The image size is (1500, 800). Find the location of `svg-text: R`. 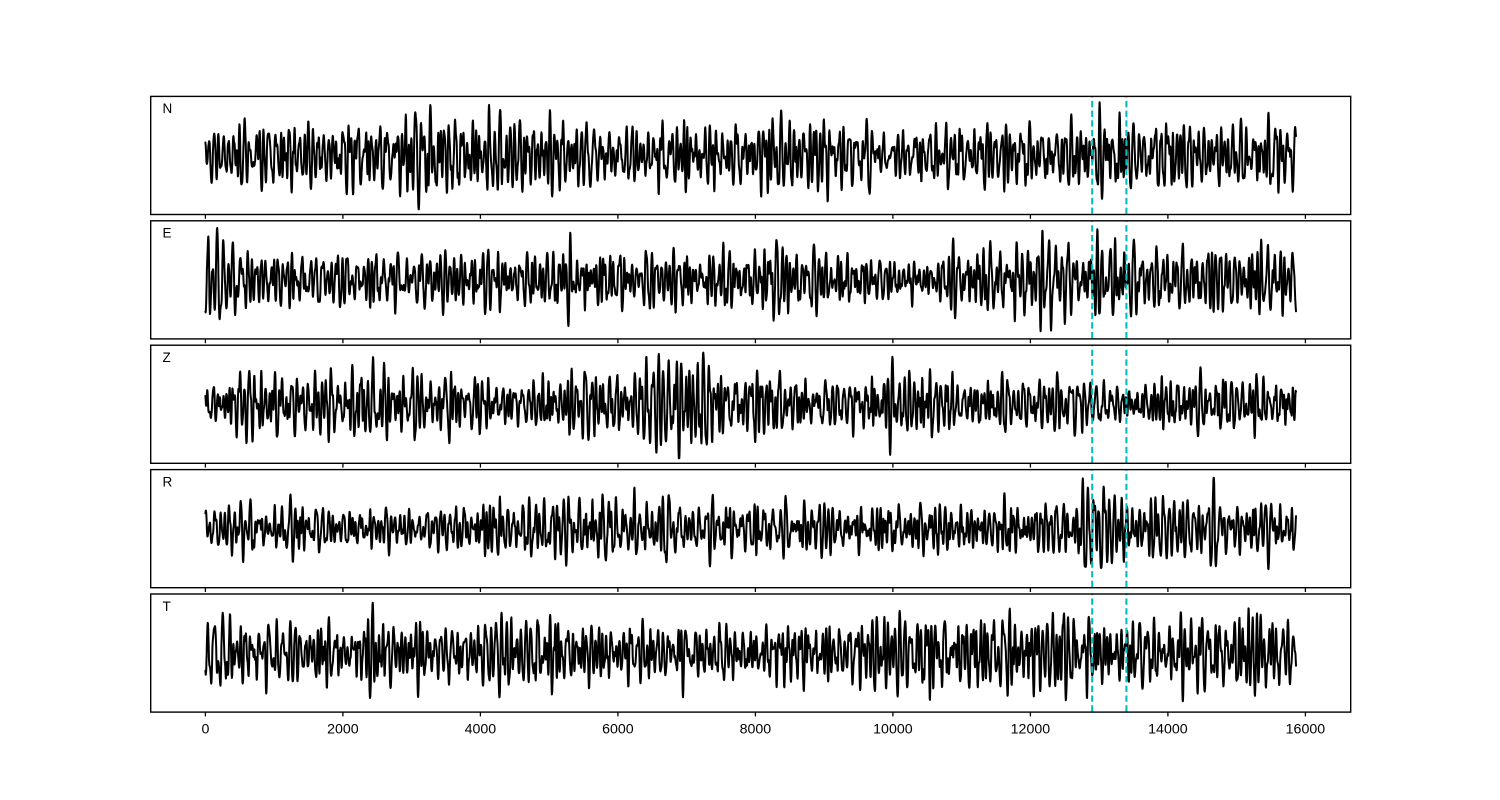

svg-text: R is located at coordinates (168, 481).